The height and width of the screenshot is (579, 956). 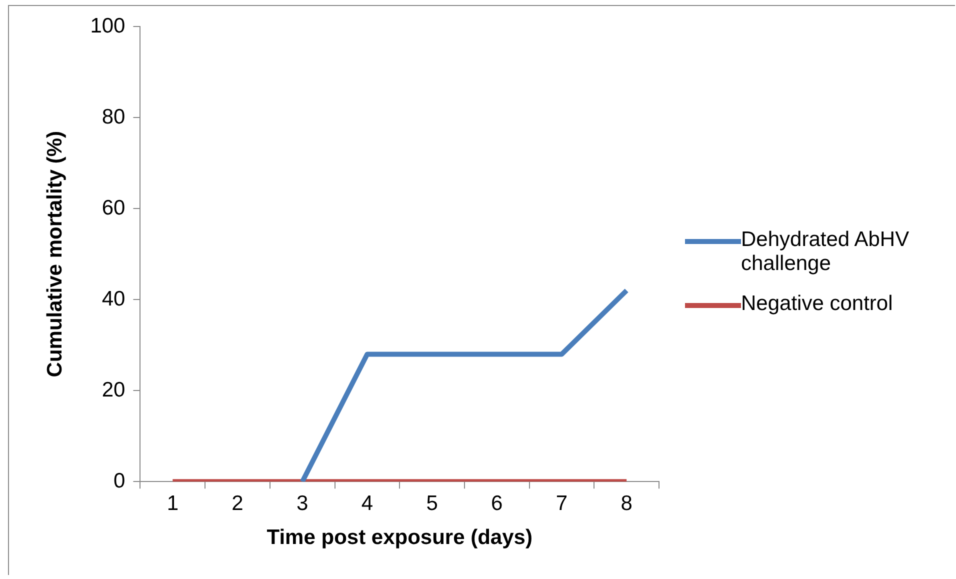 What do you see at coordinates (562, 503) in the screenshot?
I see `x-tick-label: 7` at bounding box center [562, 503].